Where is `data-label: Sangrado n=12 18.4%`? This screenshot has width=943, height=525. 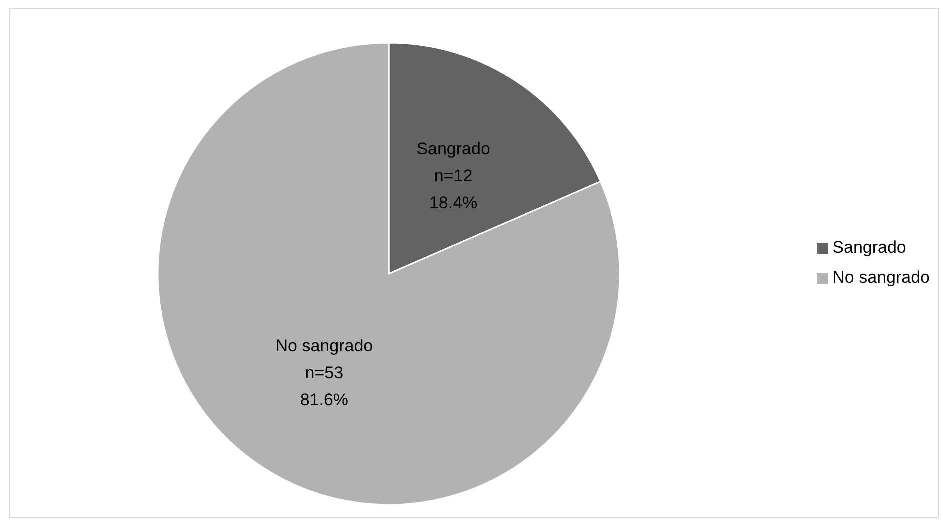 data-label: Sangrado n=12 18.4% is located at coordinates (453, 175).